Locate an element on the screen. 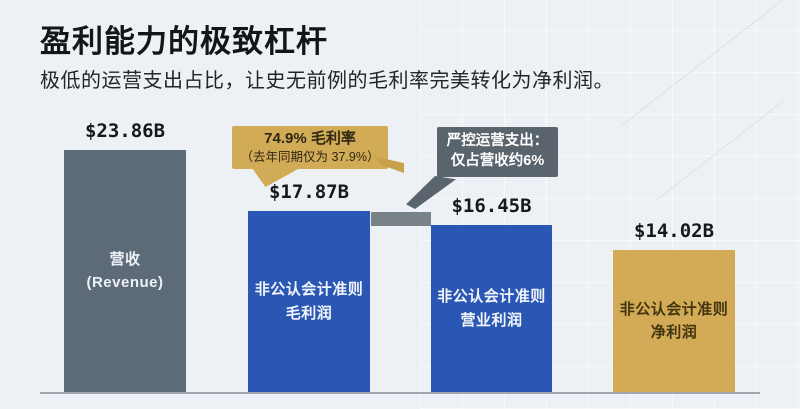 The width and height of the screenshot is (800, 409). bar-group-operating-profit: $16.45B 非公认会计准则 营业利润 is located at coordinates (491, 293).